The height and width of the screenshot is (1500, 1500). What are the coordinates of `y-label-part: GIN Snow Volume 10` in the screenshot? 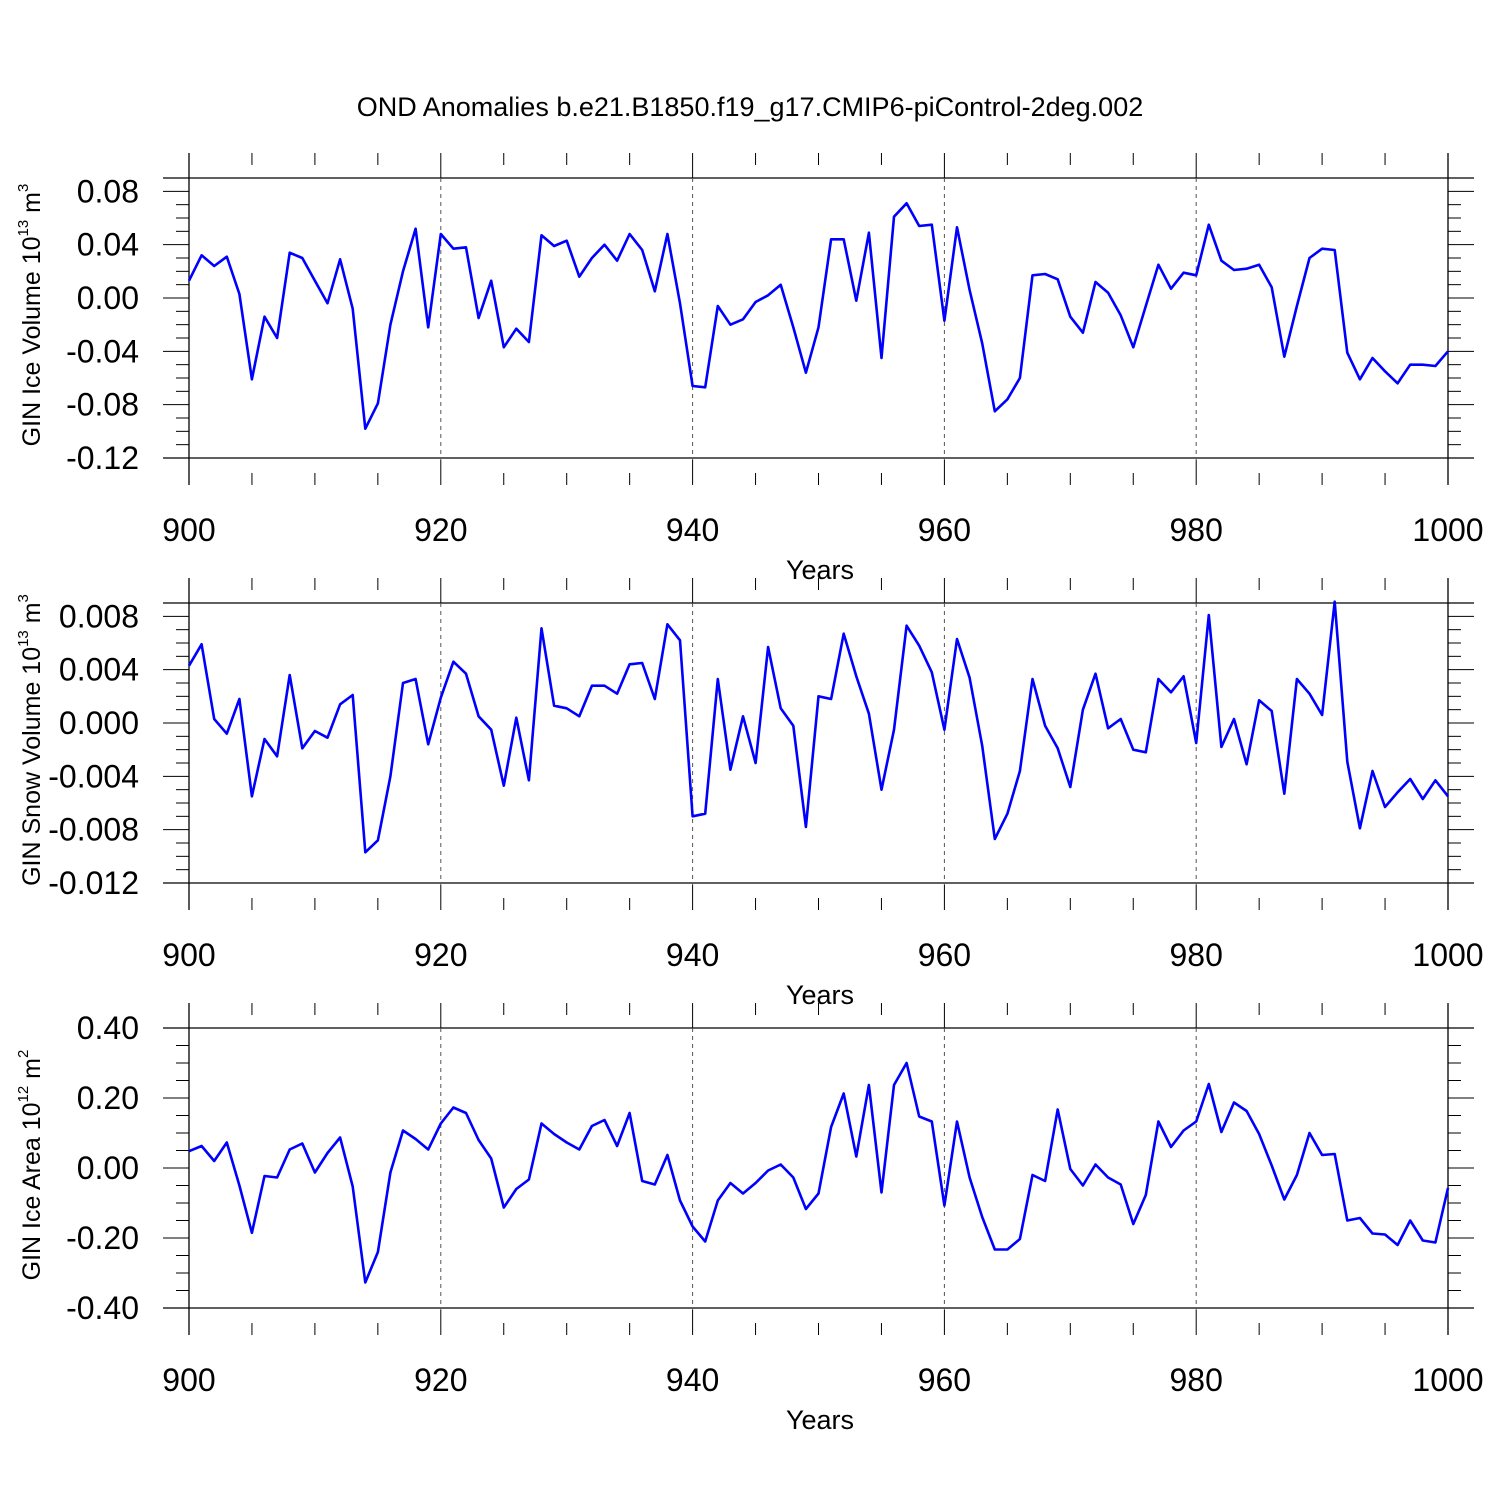 It's located at (32, 766).